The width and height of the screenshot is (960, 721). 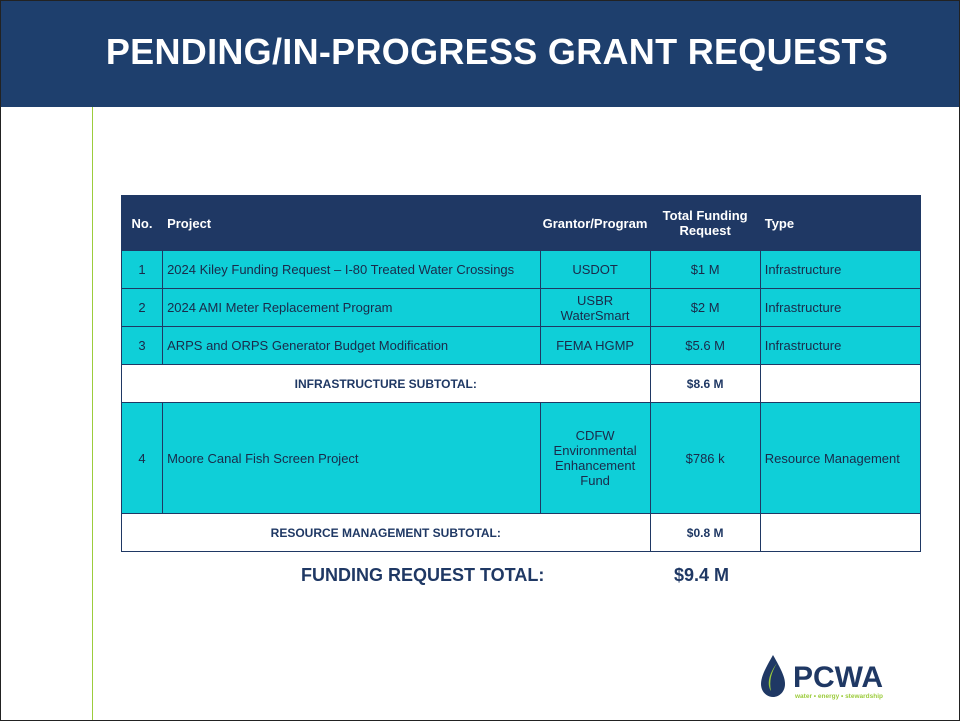 I want to click on subtotal-row: RESOURCE MANAGEMENT SUBTOTAL: $0.8 M, so click(x=521, y=532).